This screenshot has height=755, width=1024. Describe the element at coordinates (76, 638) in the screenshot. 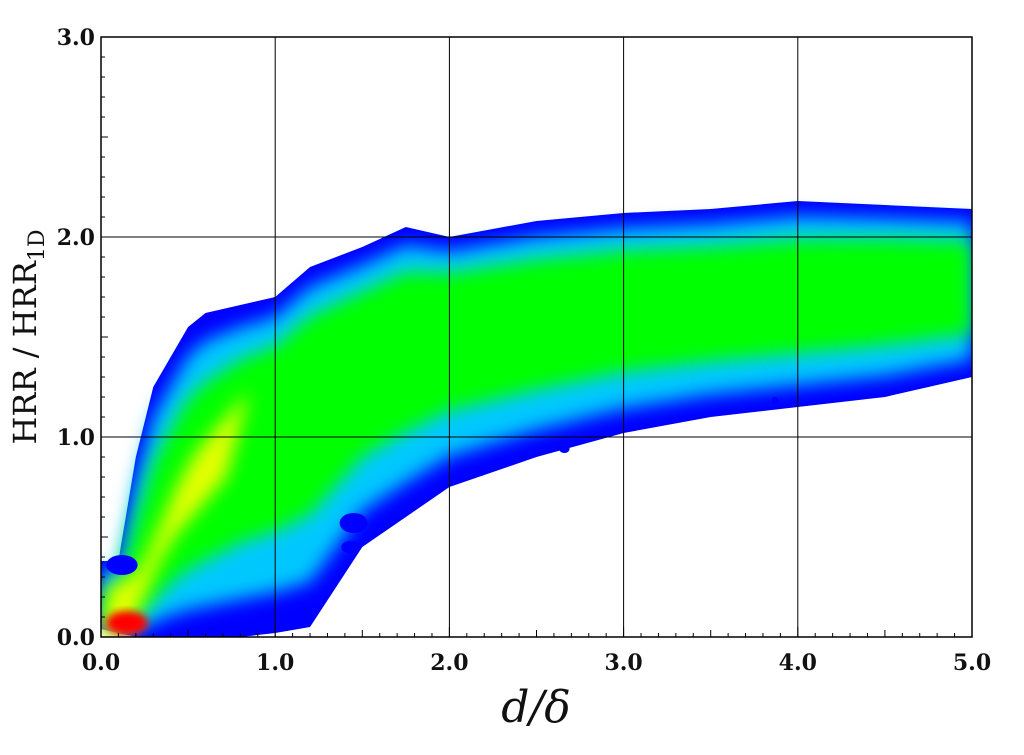

I see `y-tick-label: 0.0` at that location.